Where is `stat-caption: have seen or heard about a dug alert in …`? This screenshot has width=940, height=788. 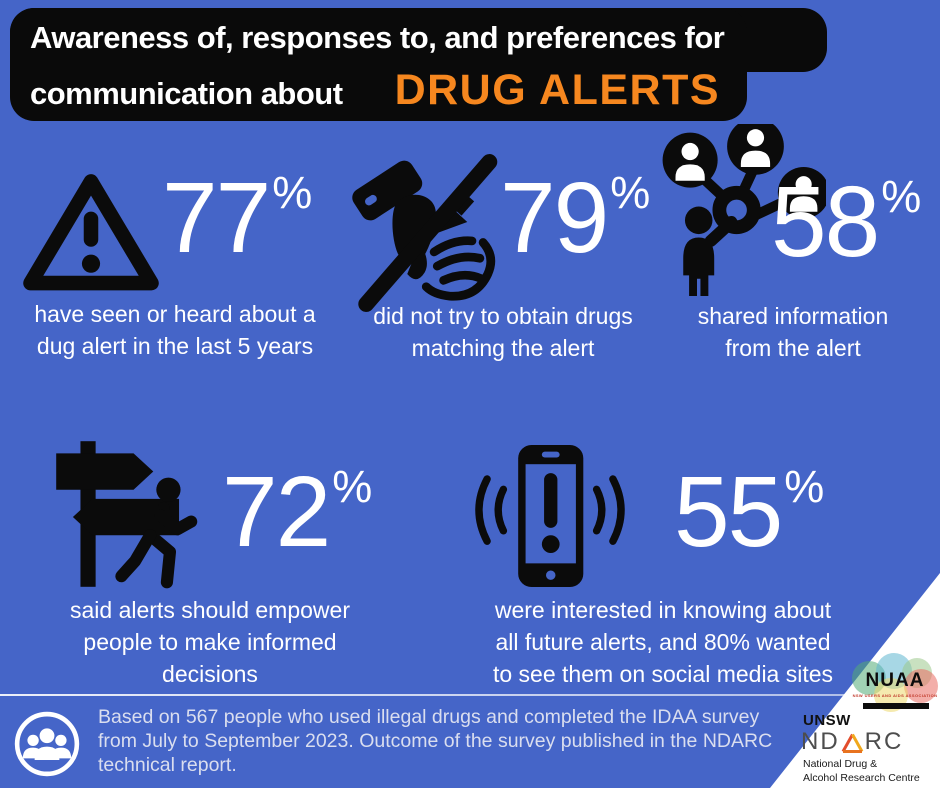
stat-caption: have seen or heard about a dug alert in … is located at coordinates (175, 330).